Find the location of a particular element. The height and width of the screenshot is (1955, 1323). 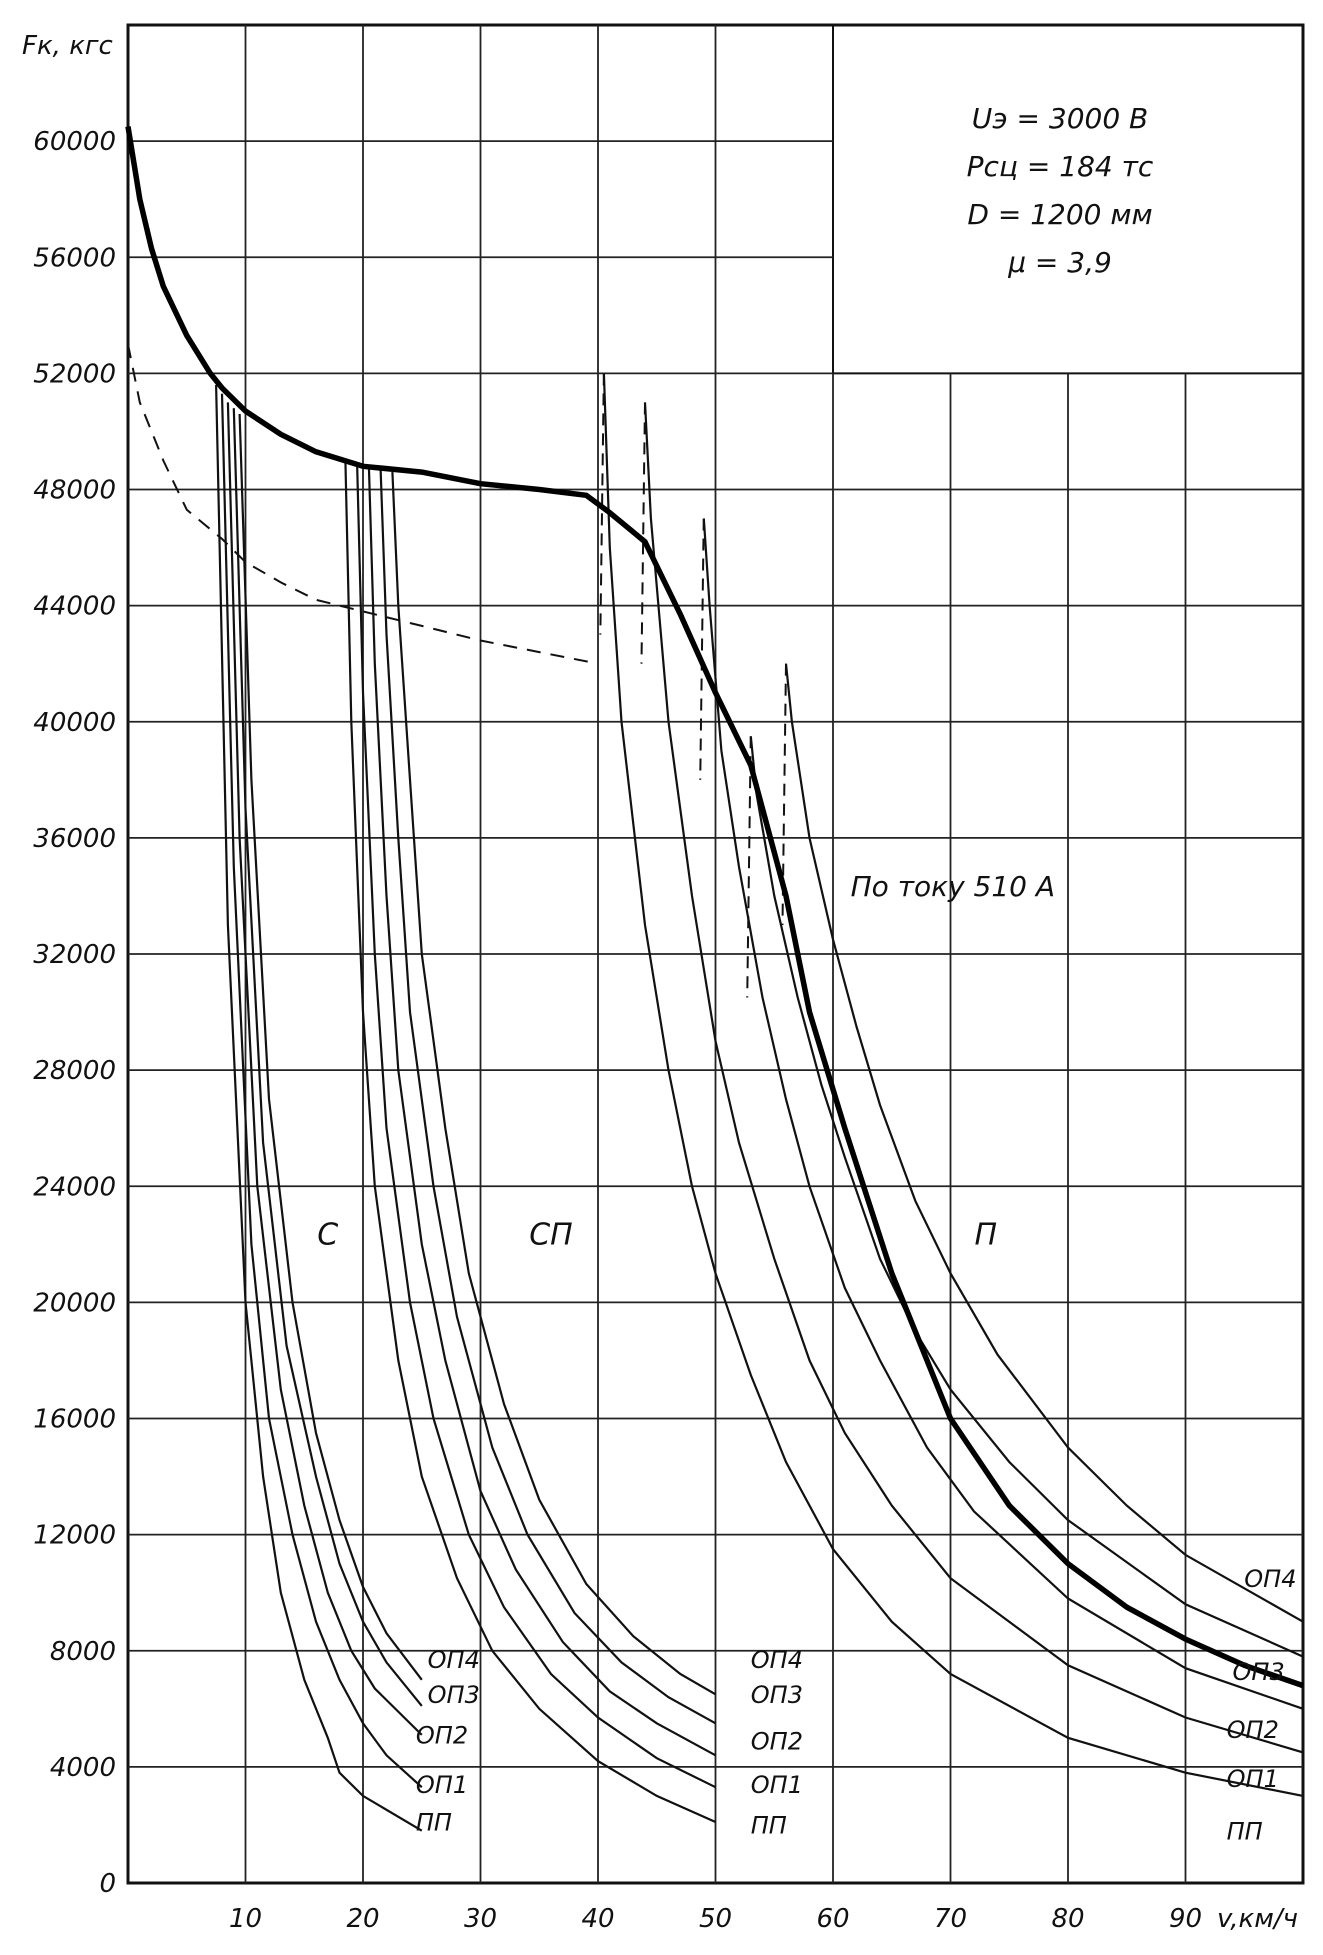

y-tick-label: 32000 is located at coordinates (74, 955).